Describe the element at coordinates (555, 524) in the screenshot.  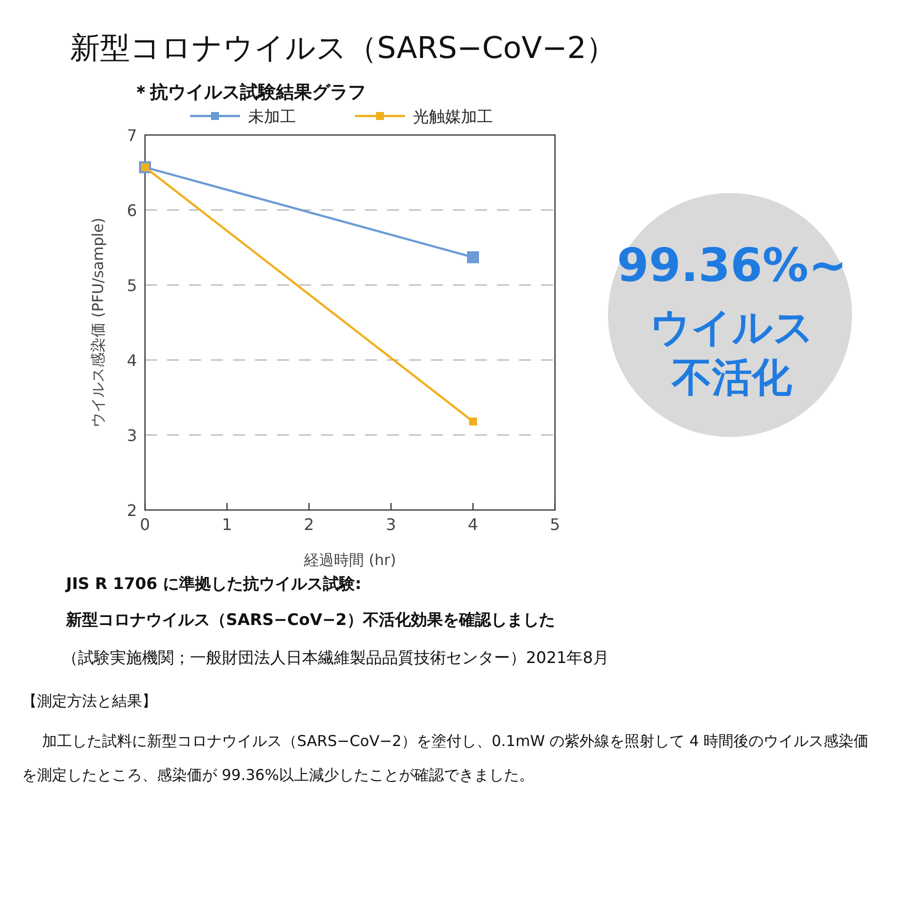
I see `x-tick-label: 5` at that location.